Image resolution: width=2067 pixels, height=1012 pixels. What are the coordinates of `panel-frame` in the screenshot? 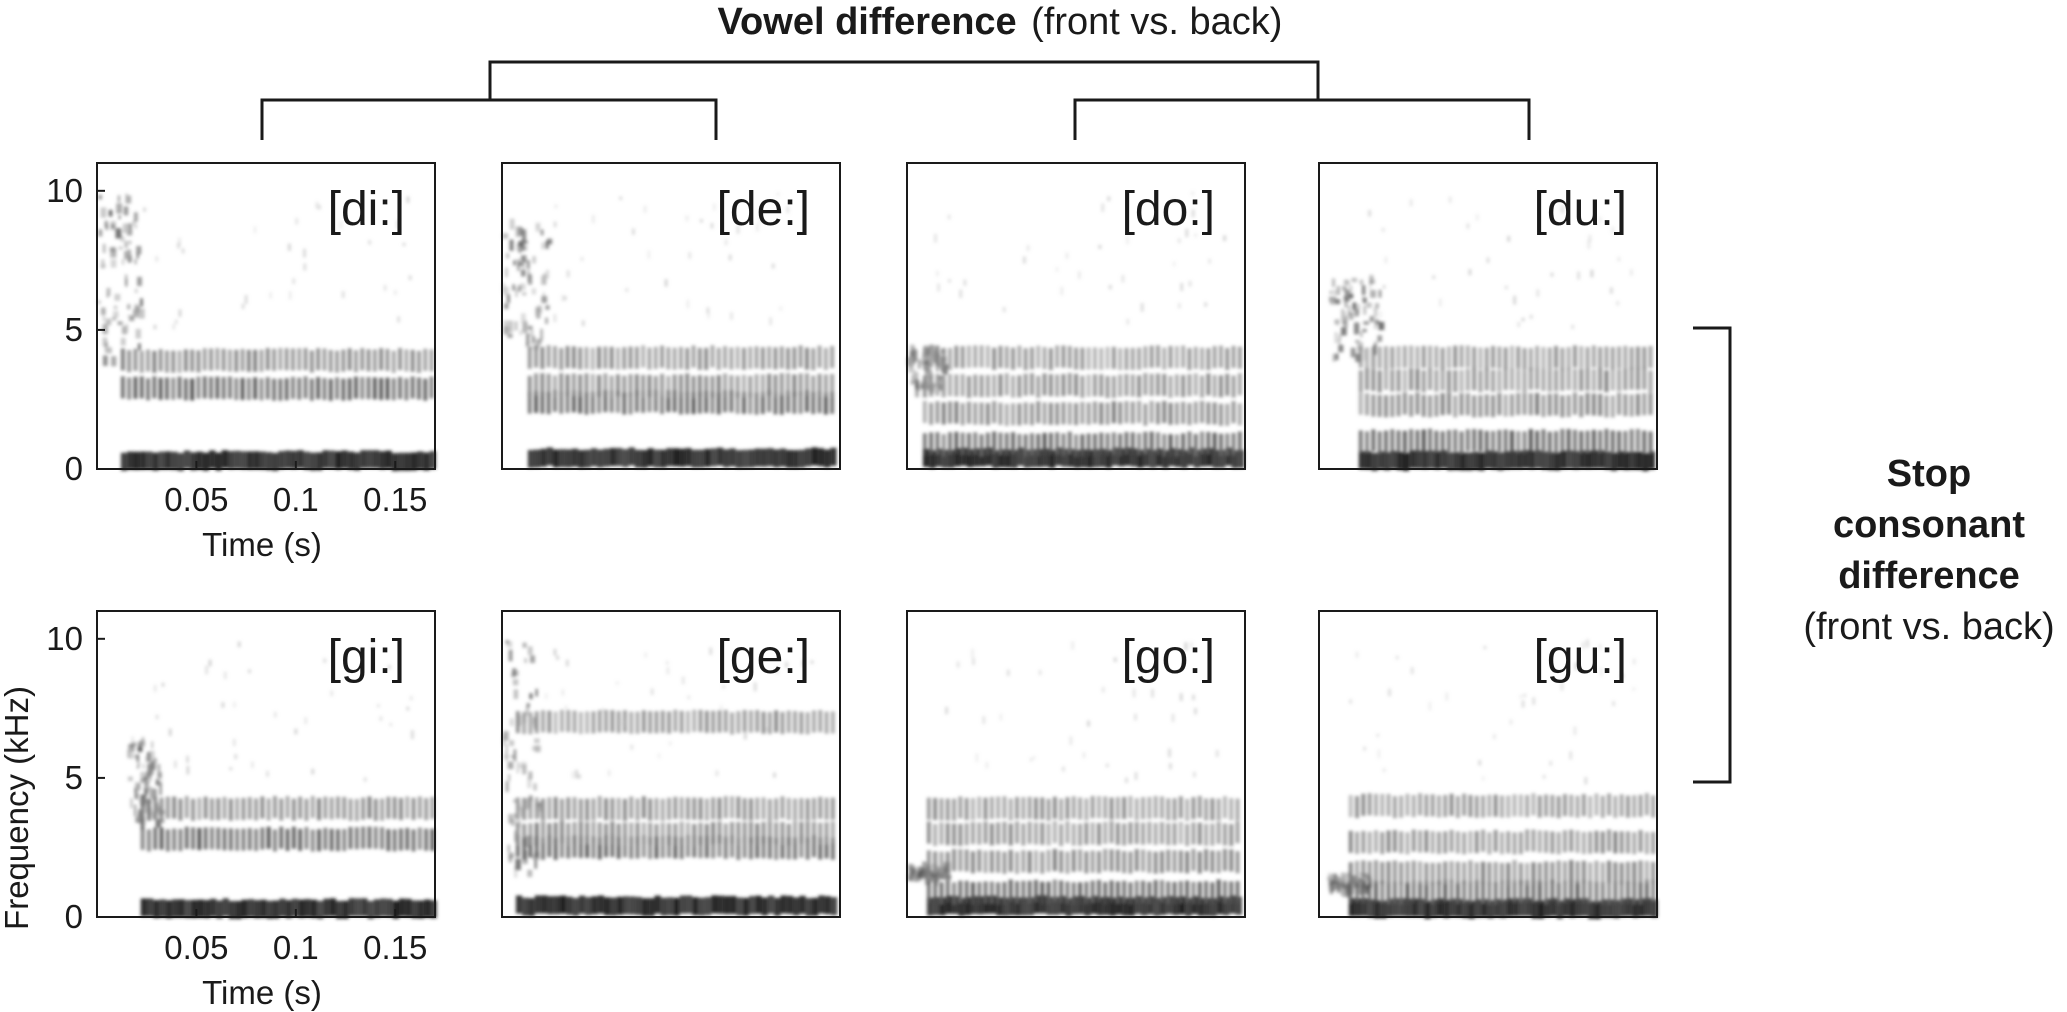 It's located at (1076, 316).